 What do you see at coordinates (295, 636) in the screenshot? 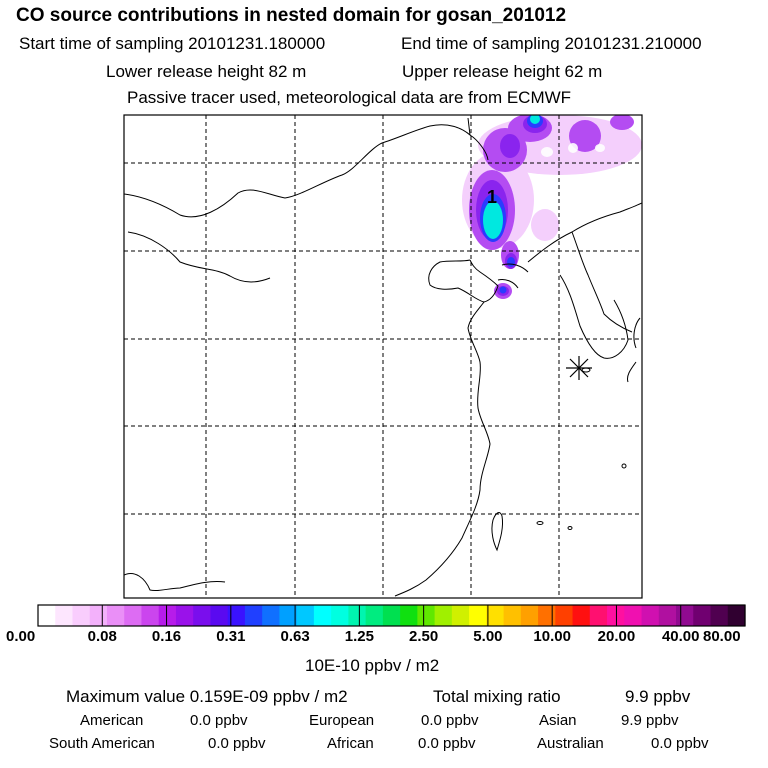
I see `colorbar-tick-label: 0.63` at bounding box center [295, 636].